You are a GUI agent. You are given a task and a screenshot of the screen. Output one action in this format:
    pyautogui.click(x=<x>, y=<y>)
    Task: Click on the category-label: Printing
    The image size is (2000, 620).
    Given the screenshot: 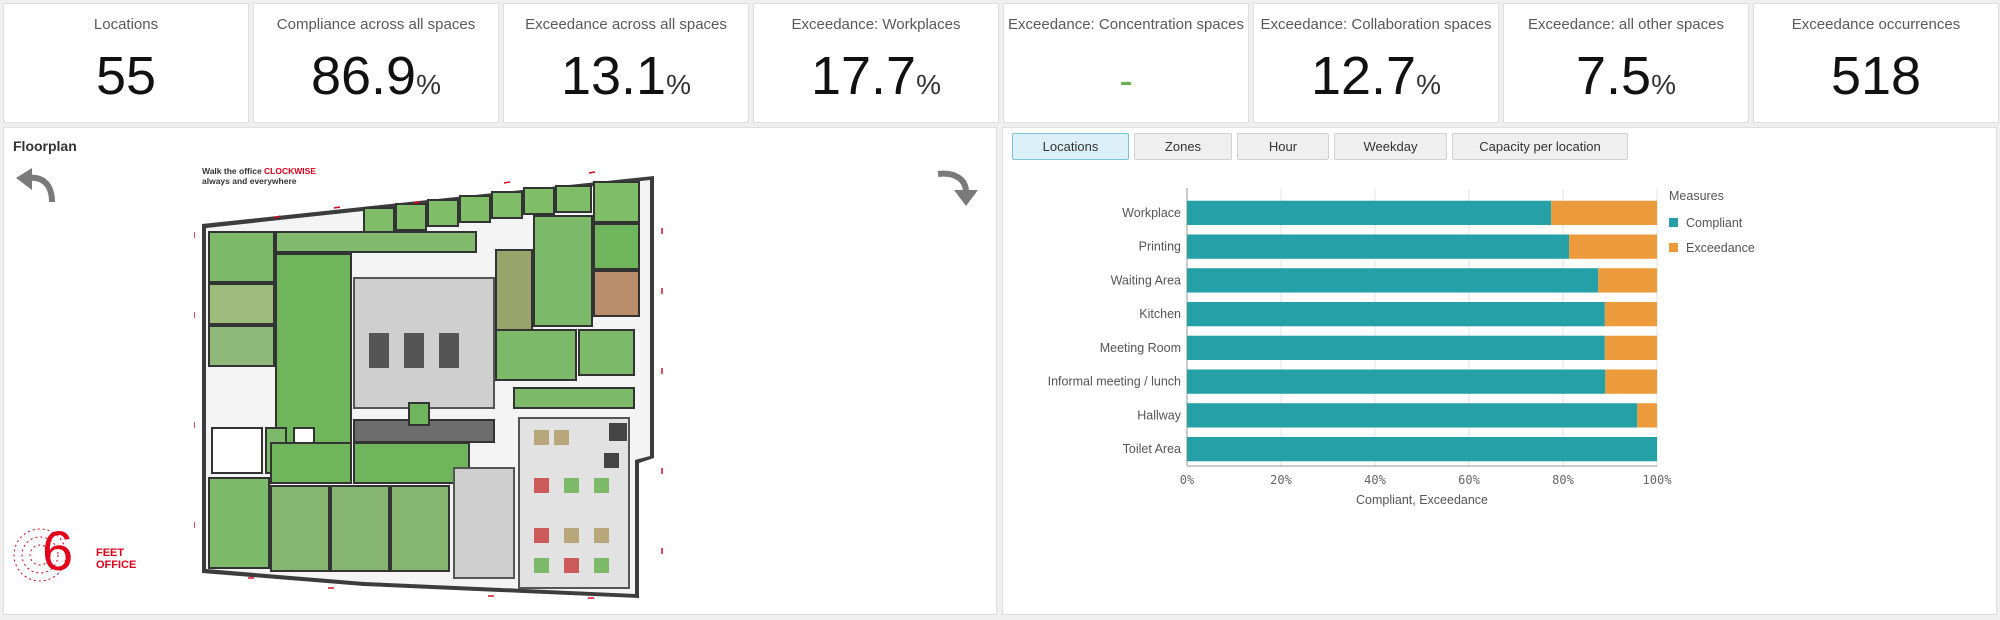 What is the action you would take?
    pyautogui.click(x=1160, y=247)
    